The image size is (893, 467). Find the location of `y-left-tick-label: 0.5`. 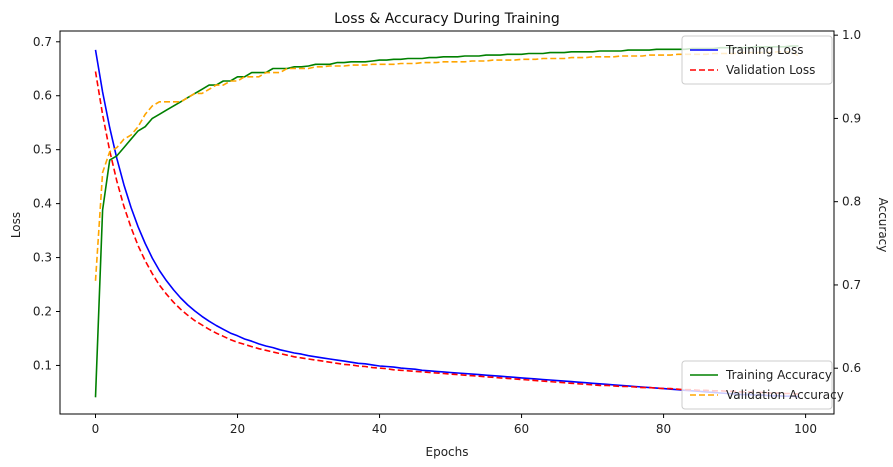

y-left-tick-label: 0.5 is located at coordinates (42, 150).